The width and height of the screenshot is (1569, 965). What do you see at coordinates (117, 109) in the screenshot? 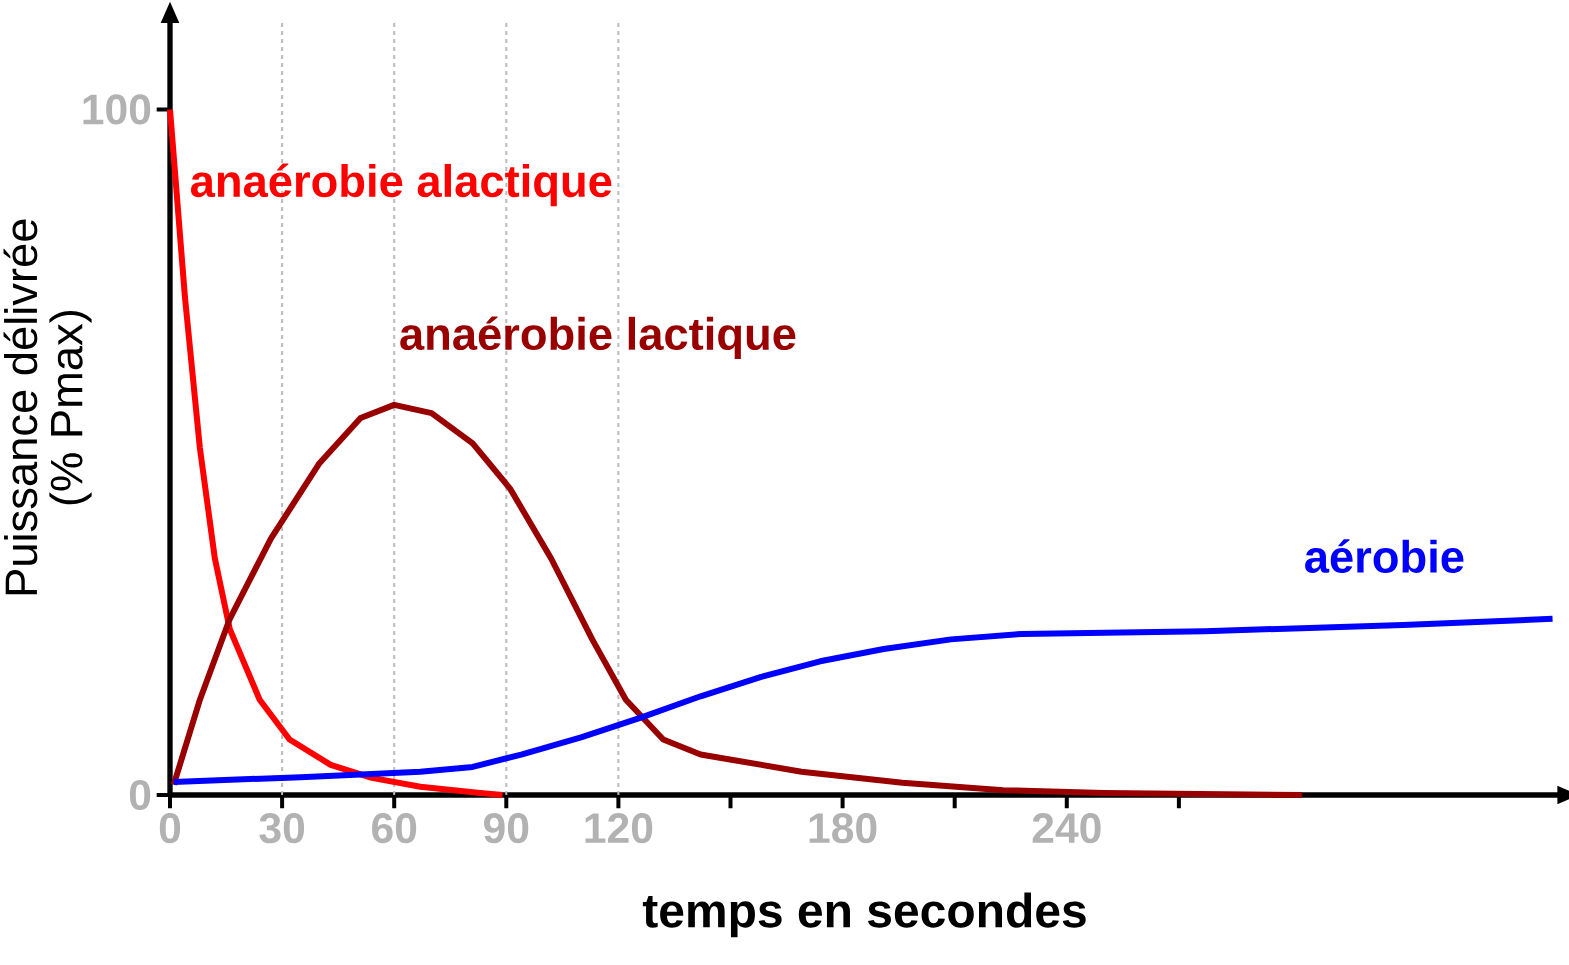
I see `y-tick-label: 100` at bounding box center [117, 109].